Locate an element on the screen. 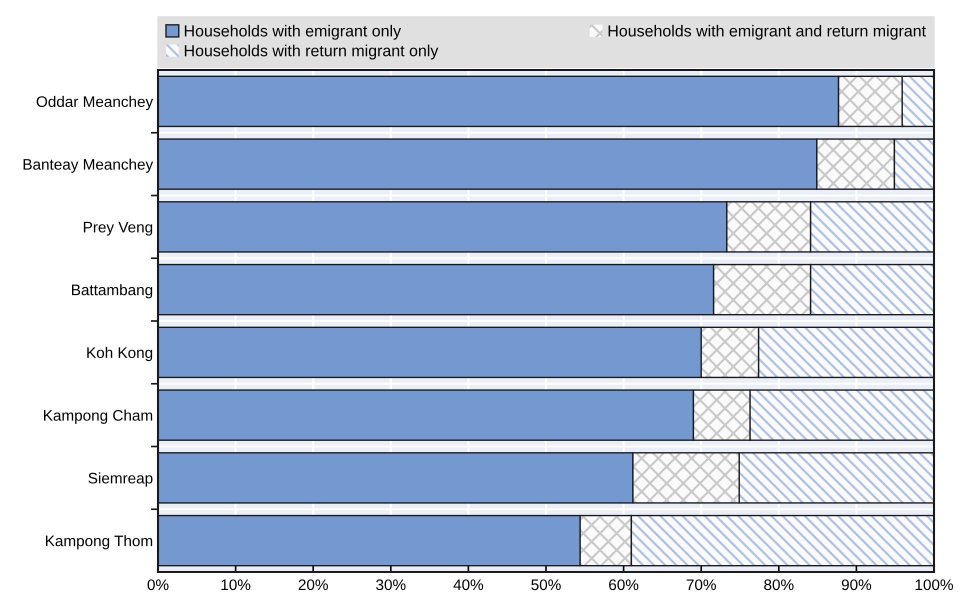 This screenshot has width=962, height=597. y-tick-label: Kampong Cham is located at coordinates (98, 417).